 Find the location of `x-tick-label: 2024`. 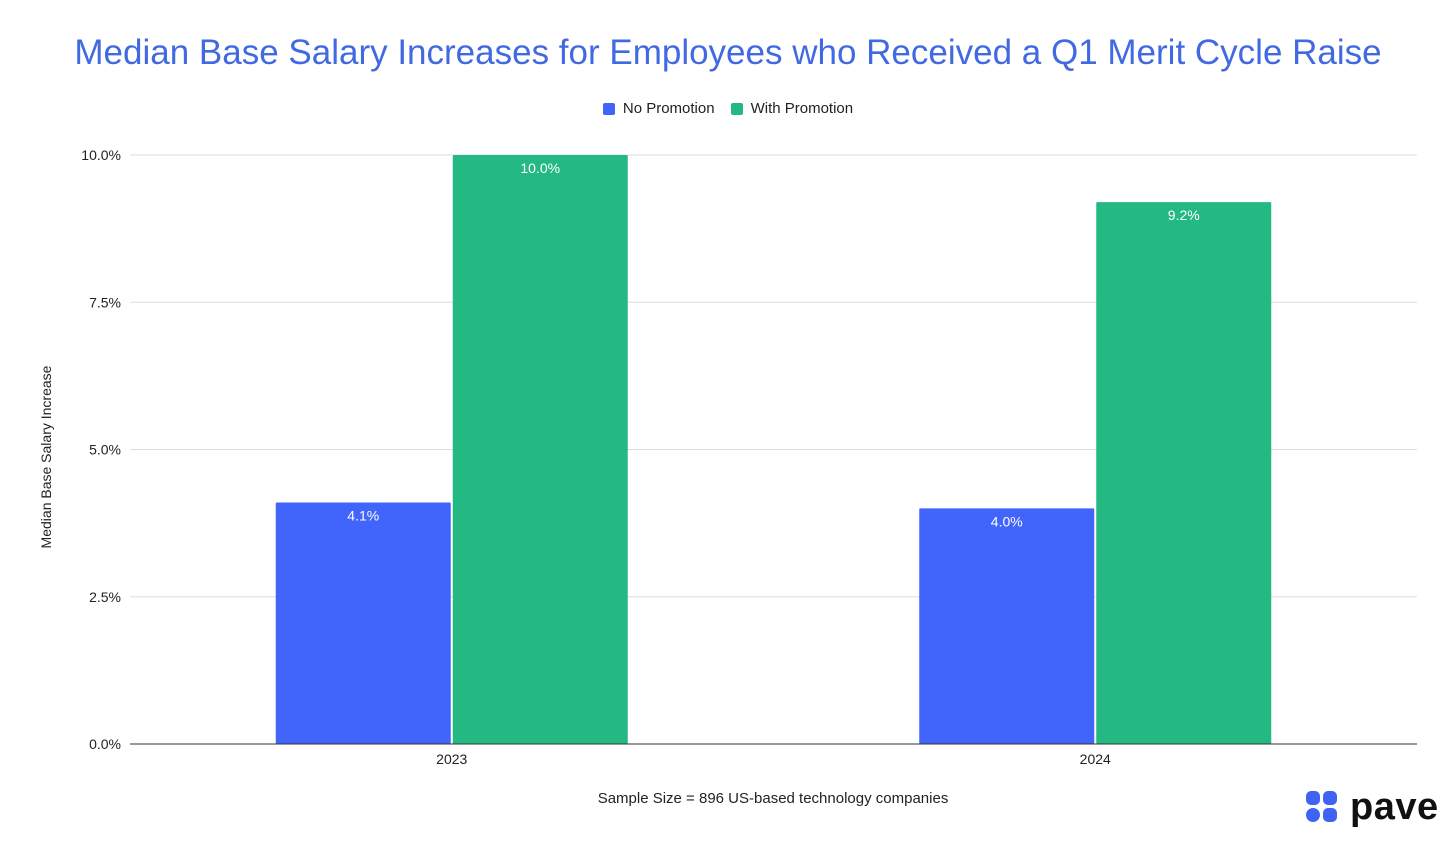

x-tick-label: 2024 is located at coordinates (1095, 759).